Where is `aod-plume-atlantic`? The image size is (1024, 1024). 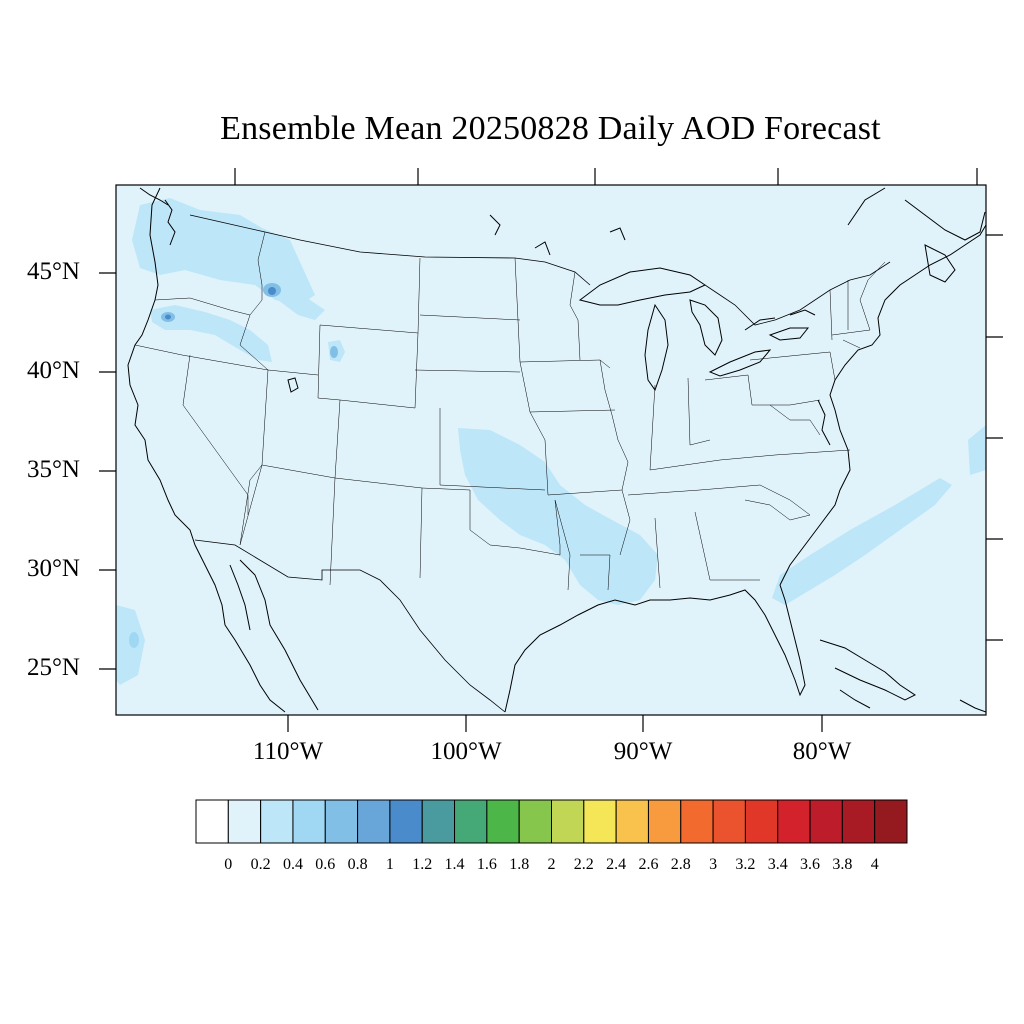
aod-plume-atlantic is located at coordinates (862, 541).